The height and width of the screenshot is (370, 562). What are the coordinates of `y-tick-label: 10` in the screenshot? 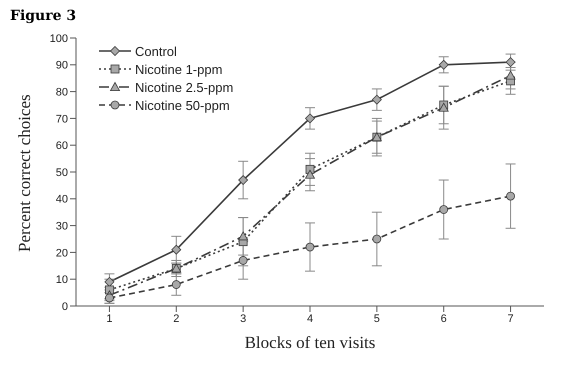 It's located at (62, 280).